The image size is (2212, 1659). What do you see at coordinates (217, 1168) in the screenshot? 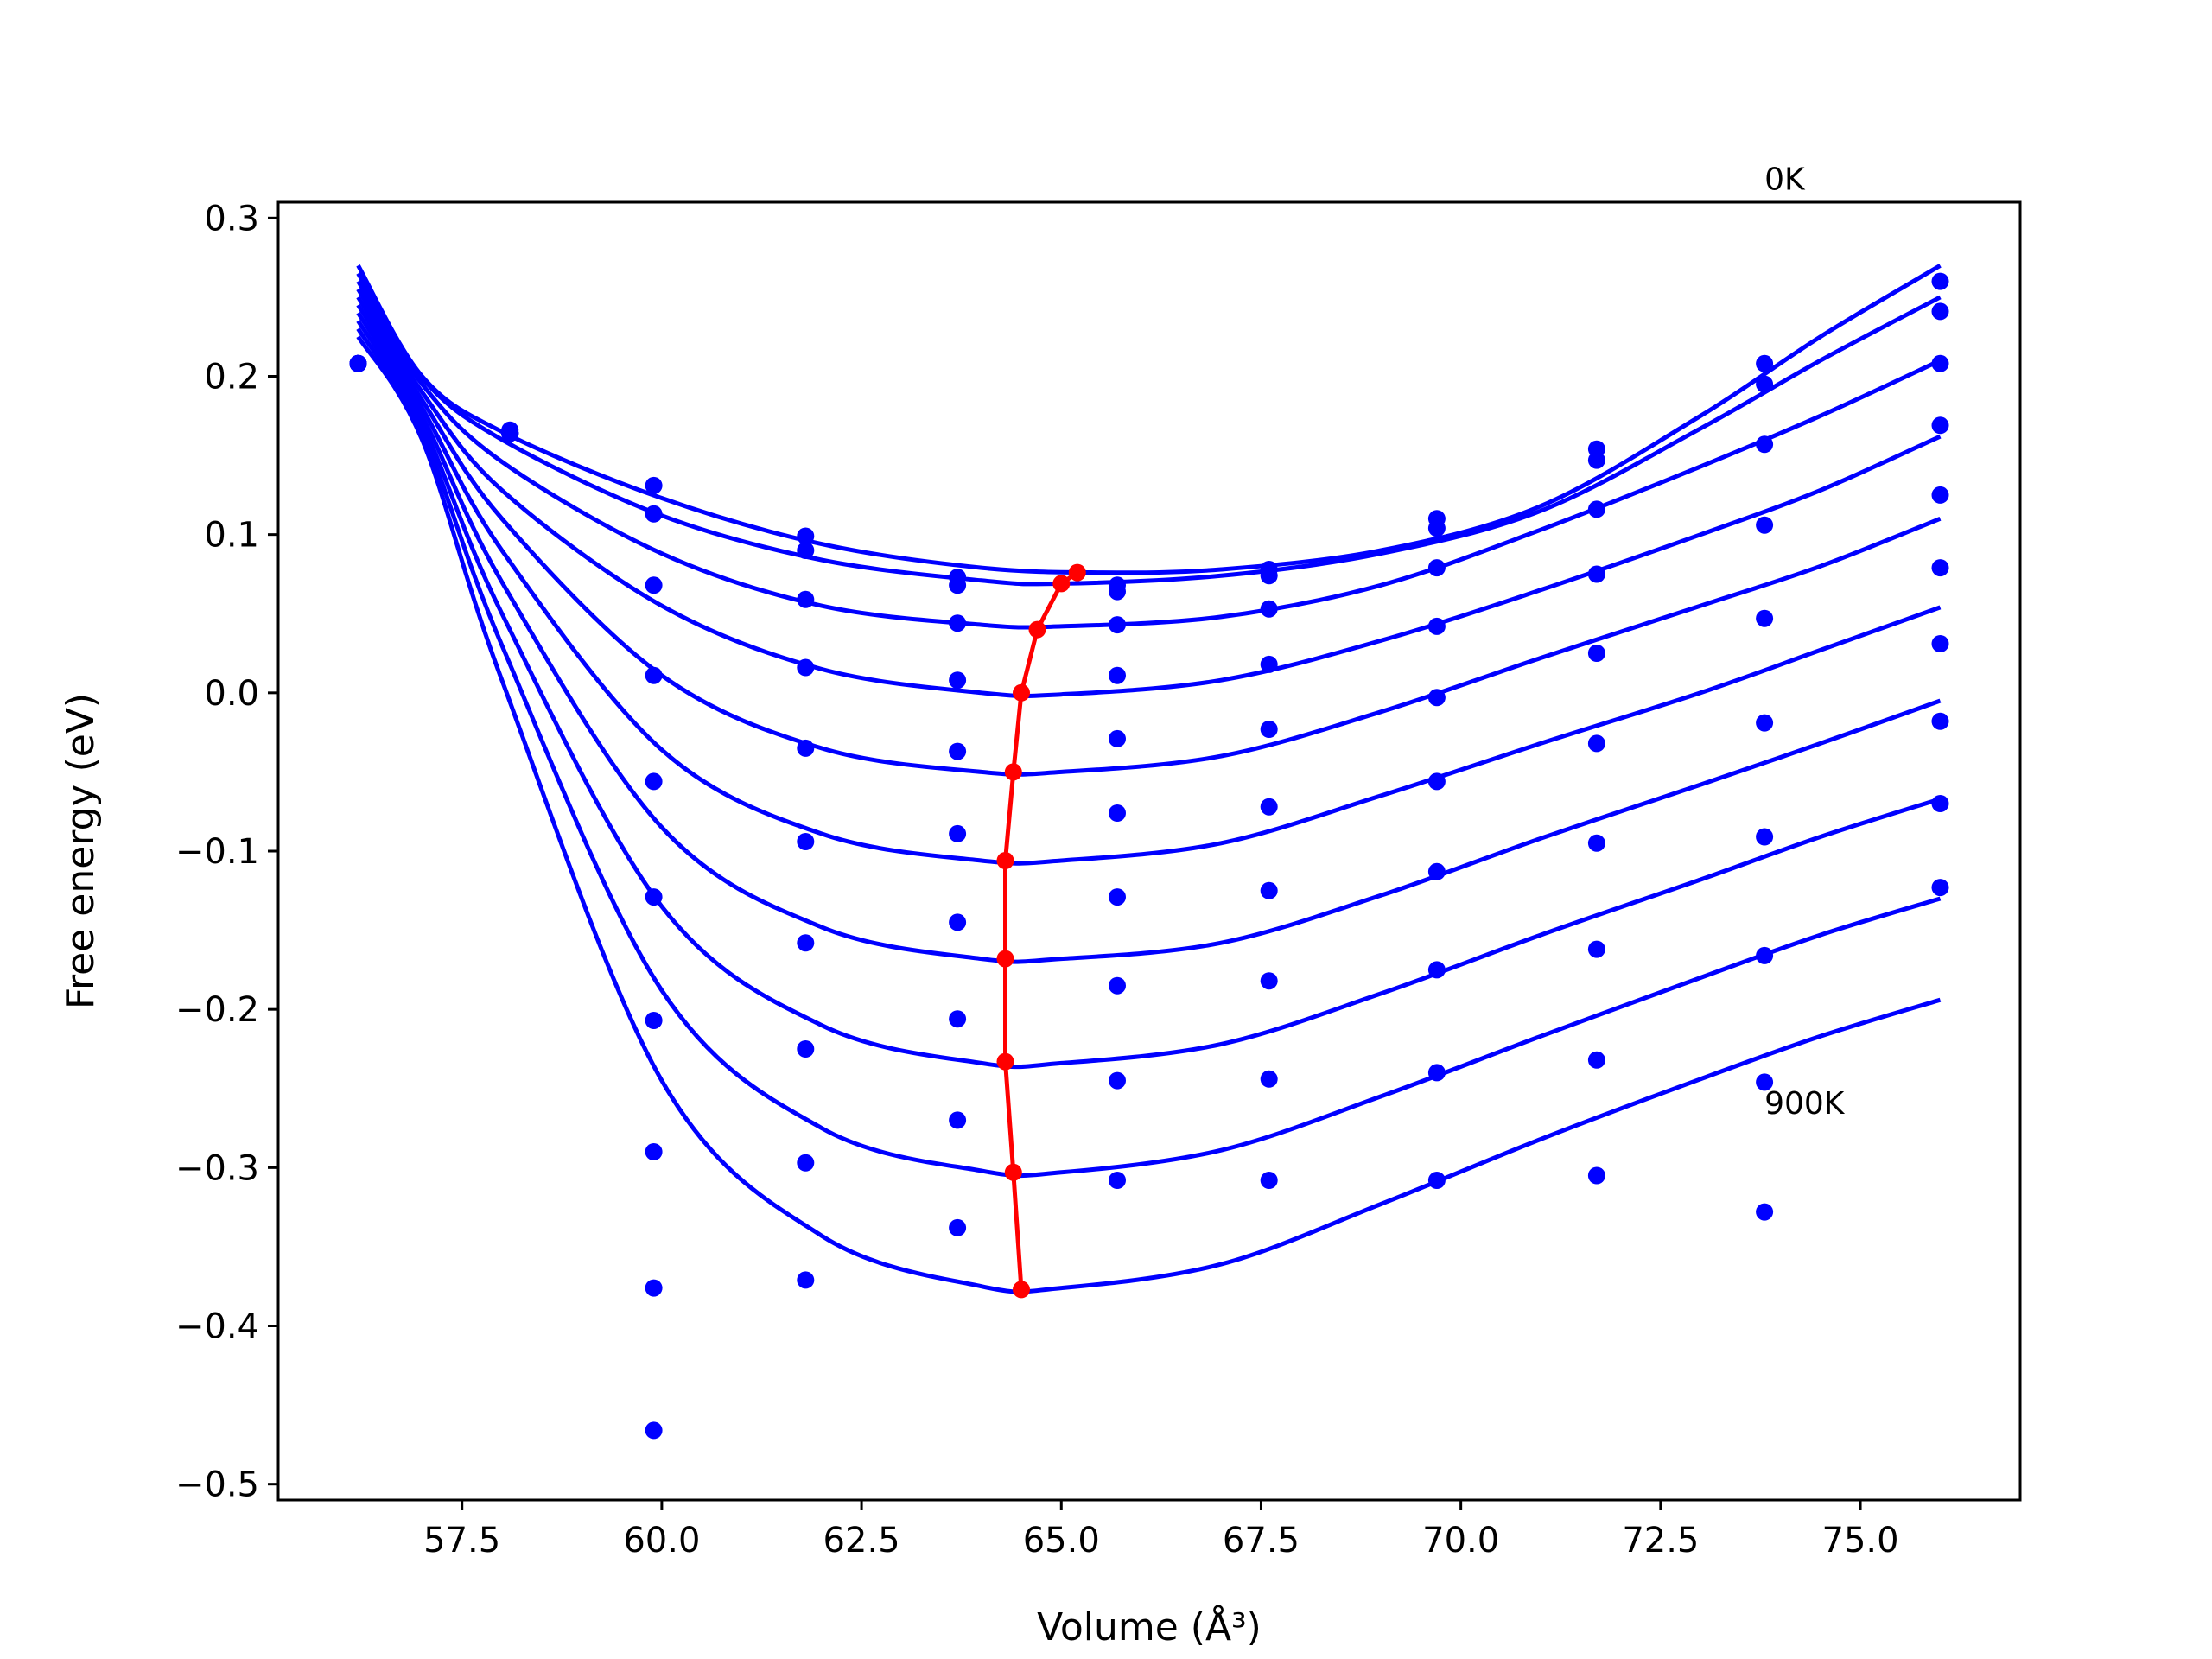
I see `y-tick-label: −0.3` at bounding box center [217, 1168].